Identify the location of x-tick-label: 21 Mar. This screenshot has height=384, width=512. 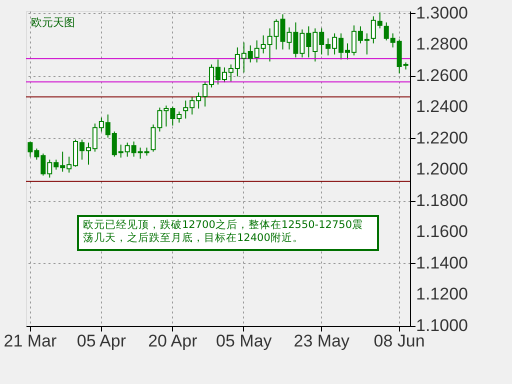
(30, 341).